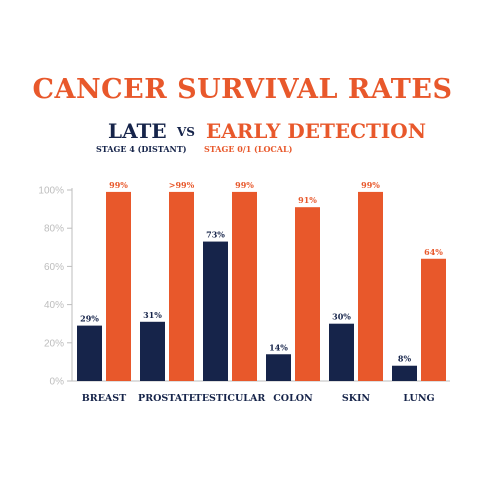 Image resolution: width=485 pixels, height=485 pixels. Describe the element at coordinates (167, 398) in the screenshot. I see `category-label: PROSTATE` at that location.